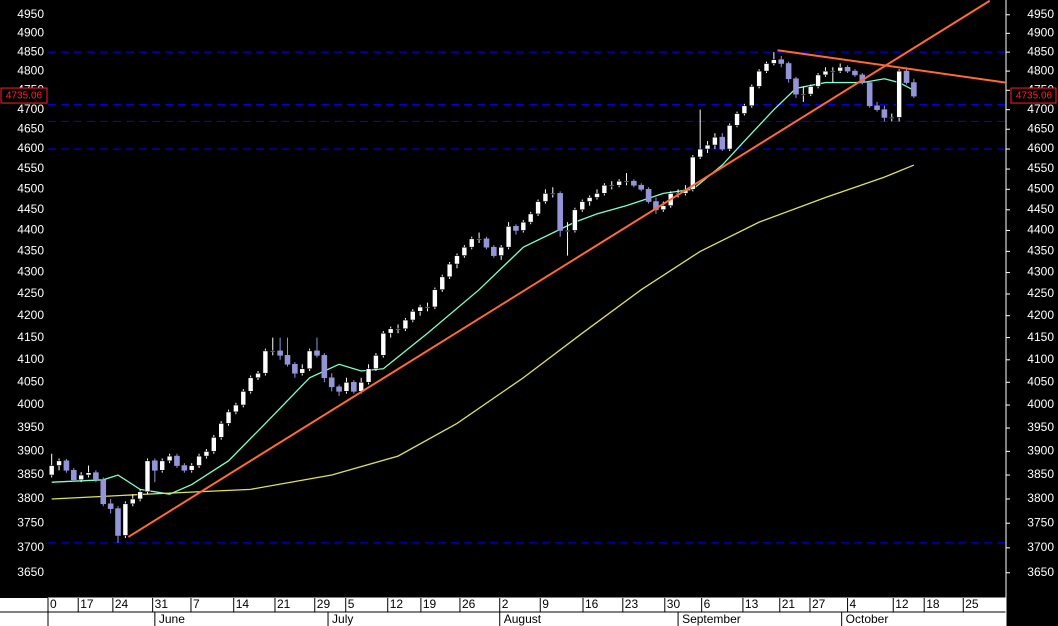 The width and height of the screenshot is (1058, 626). I want to click on y-tick-label-right: 3850, so click(1040, 474).